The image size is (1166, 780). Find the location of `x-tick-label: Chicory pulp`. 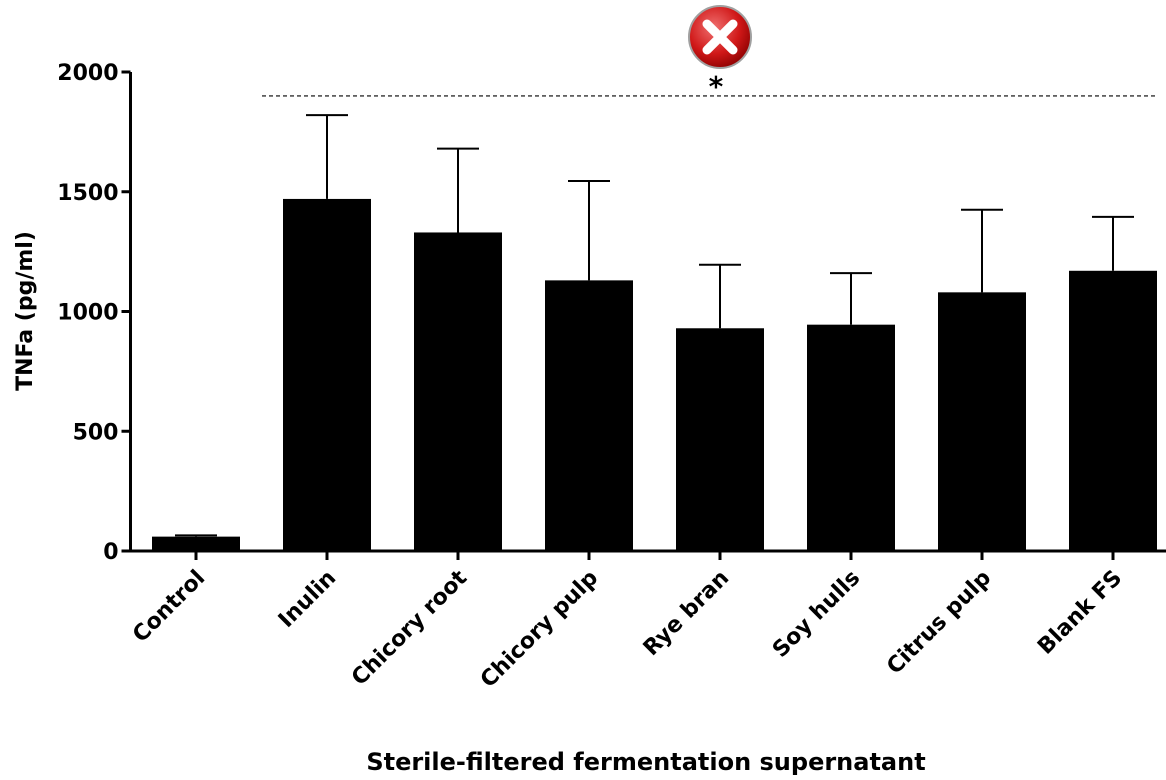

x-tick-label: Chicory pulp is located at coordinates (539, 629).